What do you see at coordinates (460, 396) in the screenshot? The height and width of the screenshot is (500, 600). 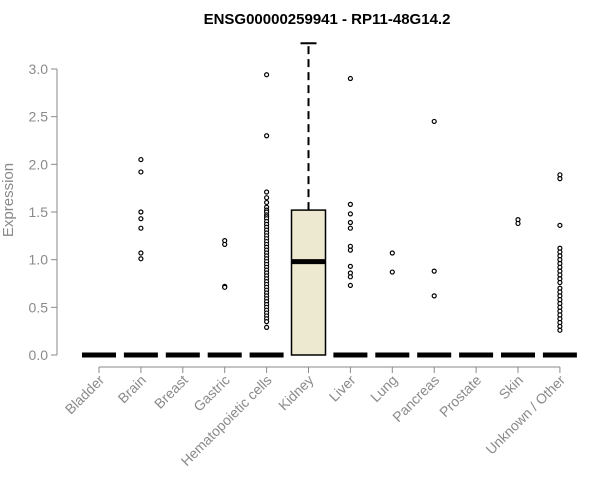 I see `x-tick-label: Prostate` at bounding box center [460, 396].